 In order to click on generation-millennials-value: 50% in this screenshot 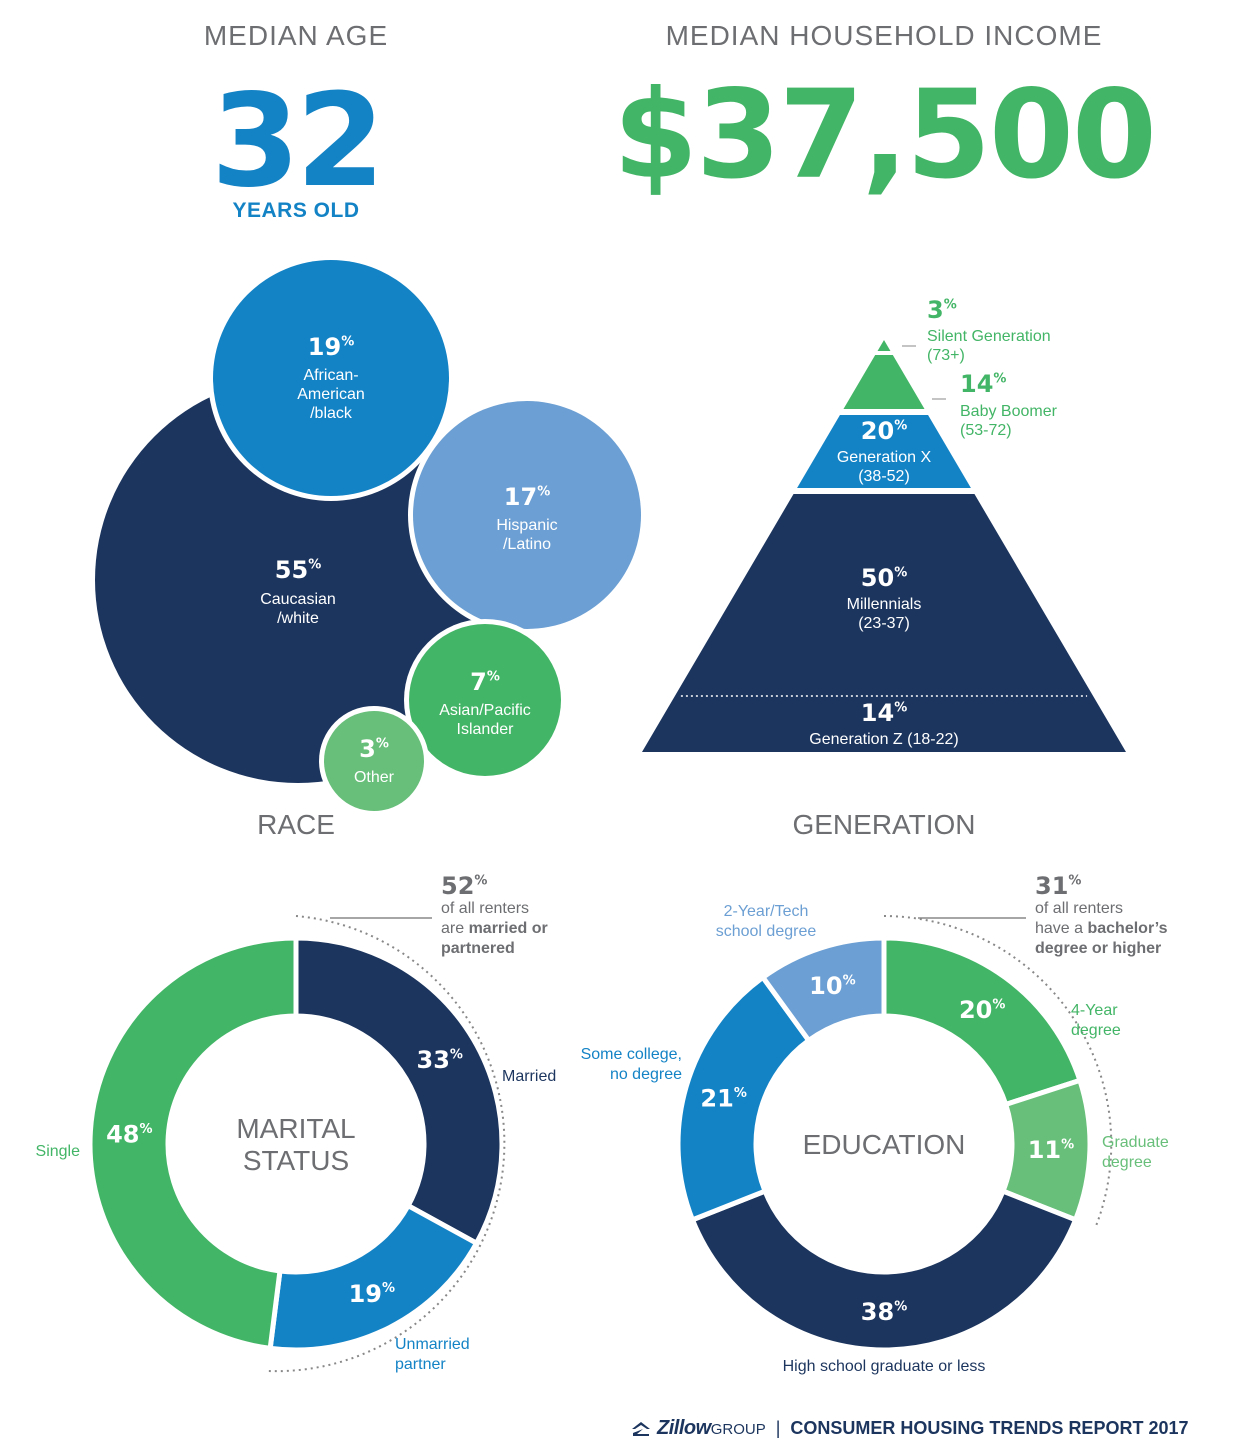, I will do `click(884, 578)`.